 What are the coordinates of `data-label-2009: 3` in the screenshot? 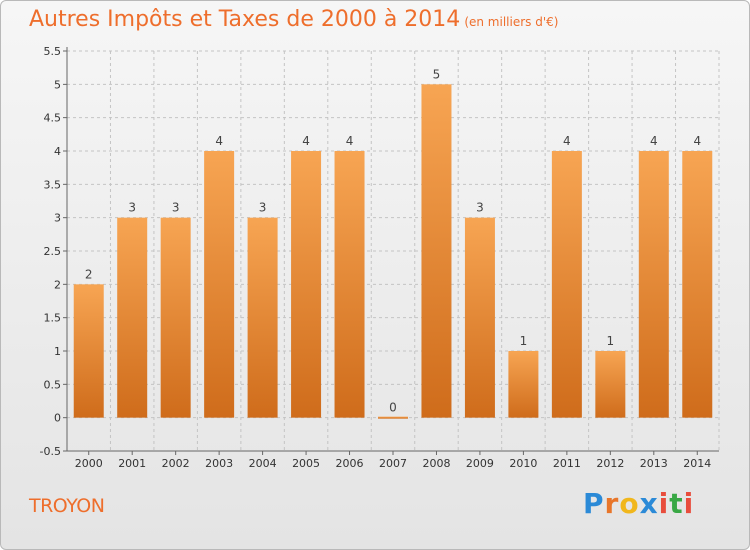 It's located at (480, 208).